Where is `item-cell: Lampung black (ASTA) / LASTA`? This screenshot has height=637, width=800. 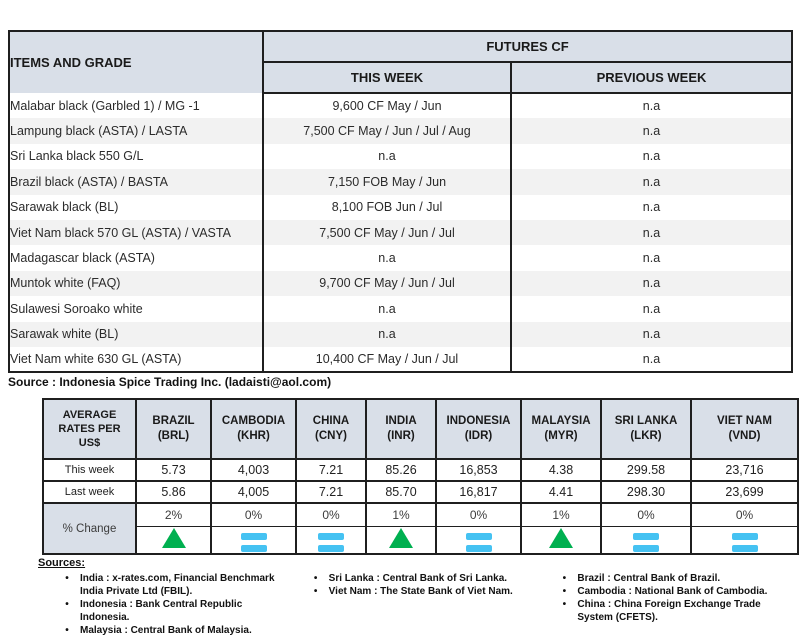
item-cell: Lampung black (ASTA) / LASTA is located at coordinates (136, 131).